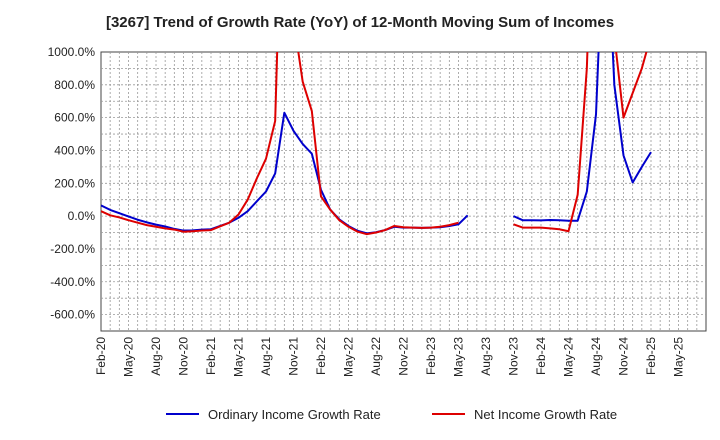  What do you see at coordinates (596, 356) in the screenshot?
I see `x-tick-label: Aug-24` at bounding box center [596, 356].